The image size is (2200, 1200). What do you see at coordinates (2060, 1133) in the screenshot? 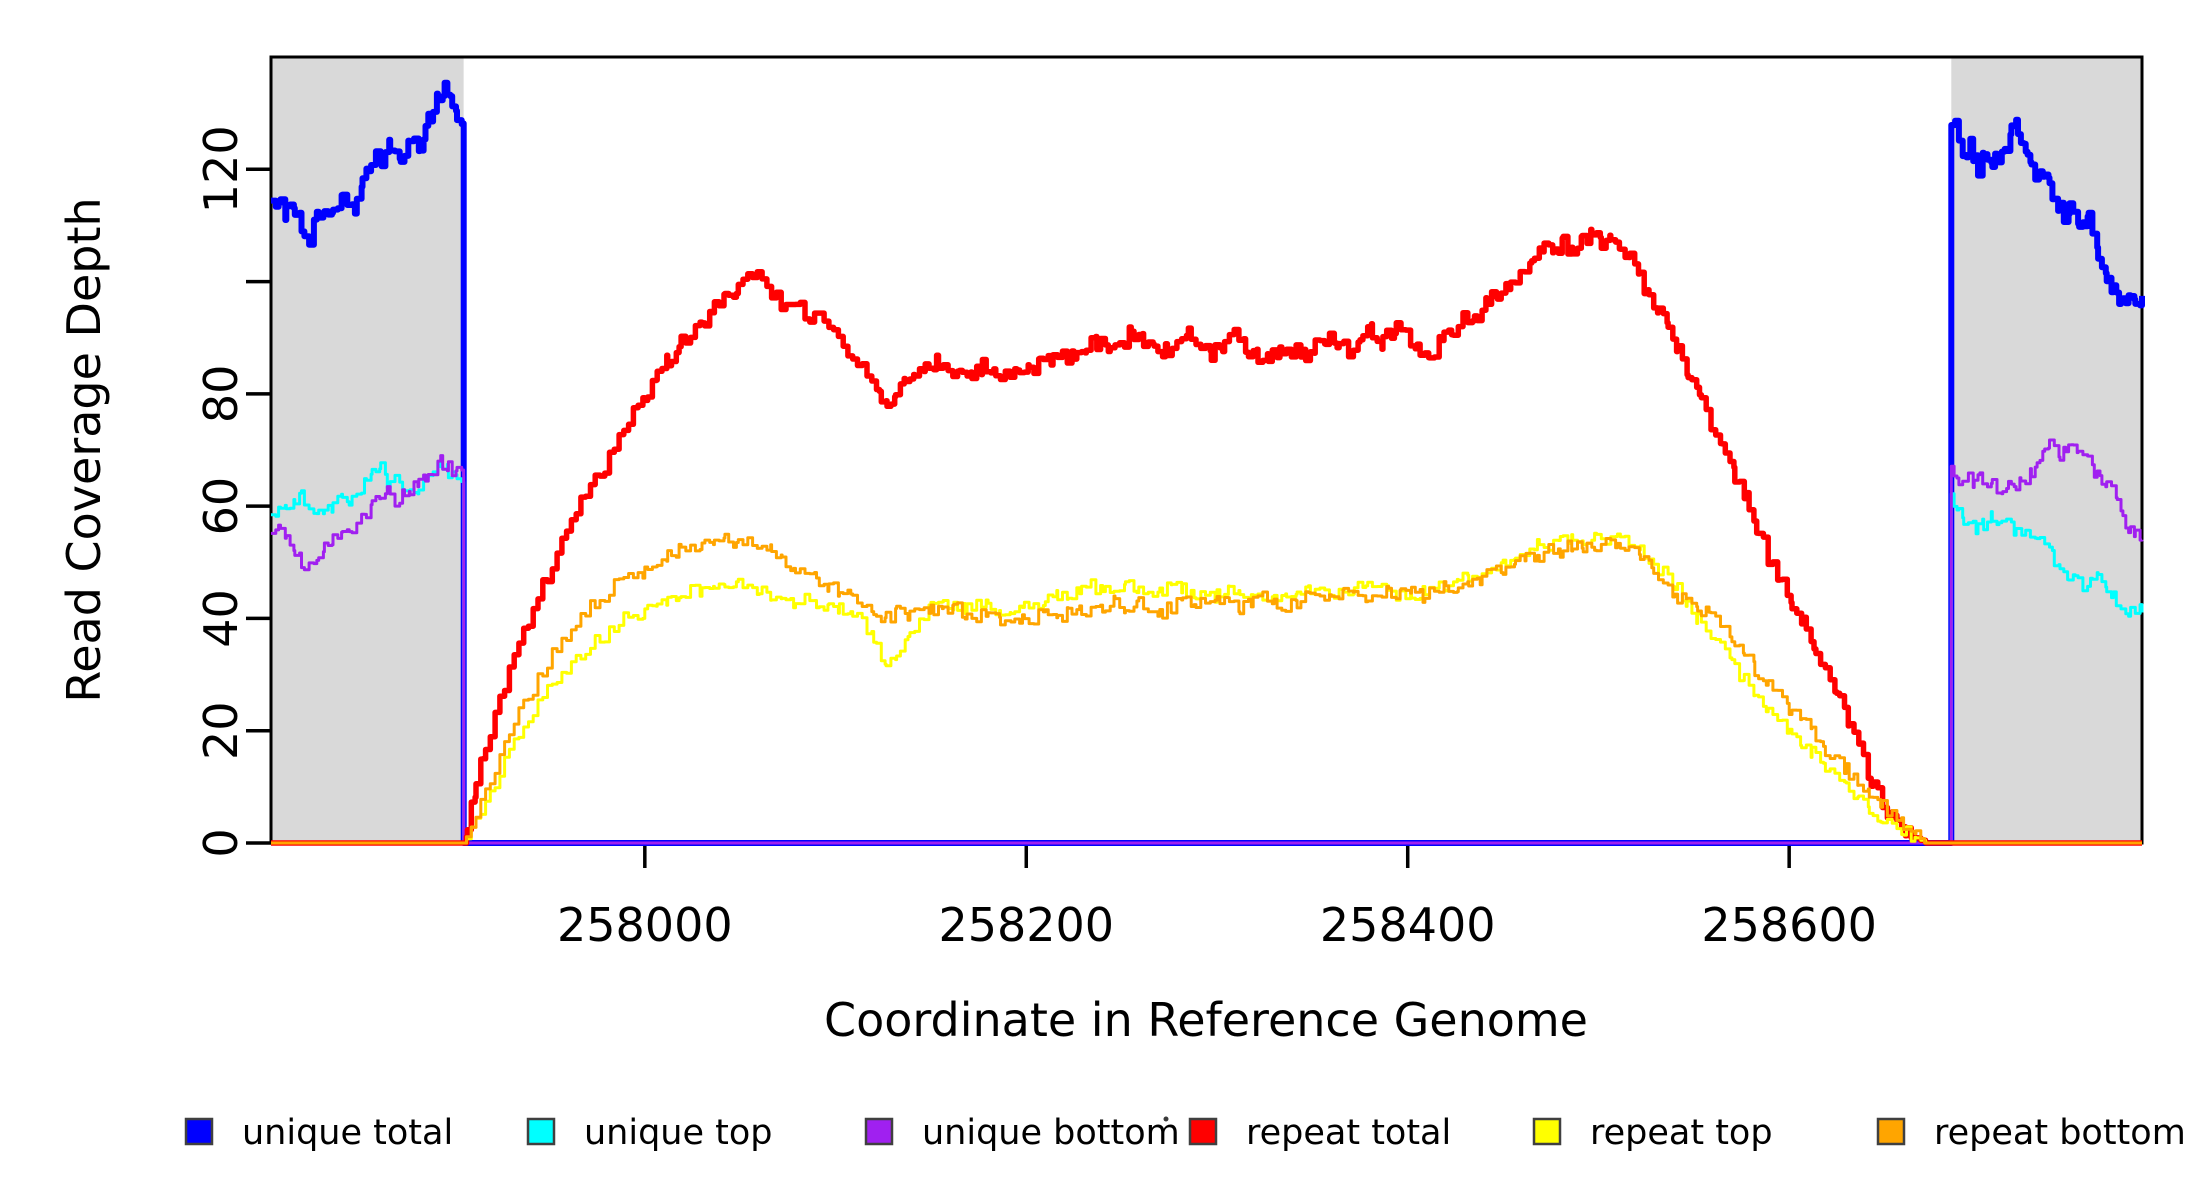
I see `legend-item-label: repeat bottom` at bounding box center [2060, 1133].